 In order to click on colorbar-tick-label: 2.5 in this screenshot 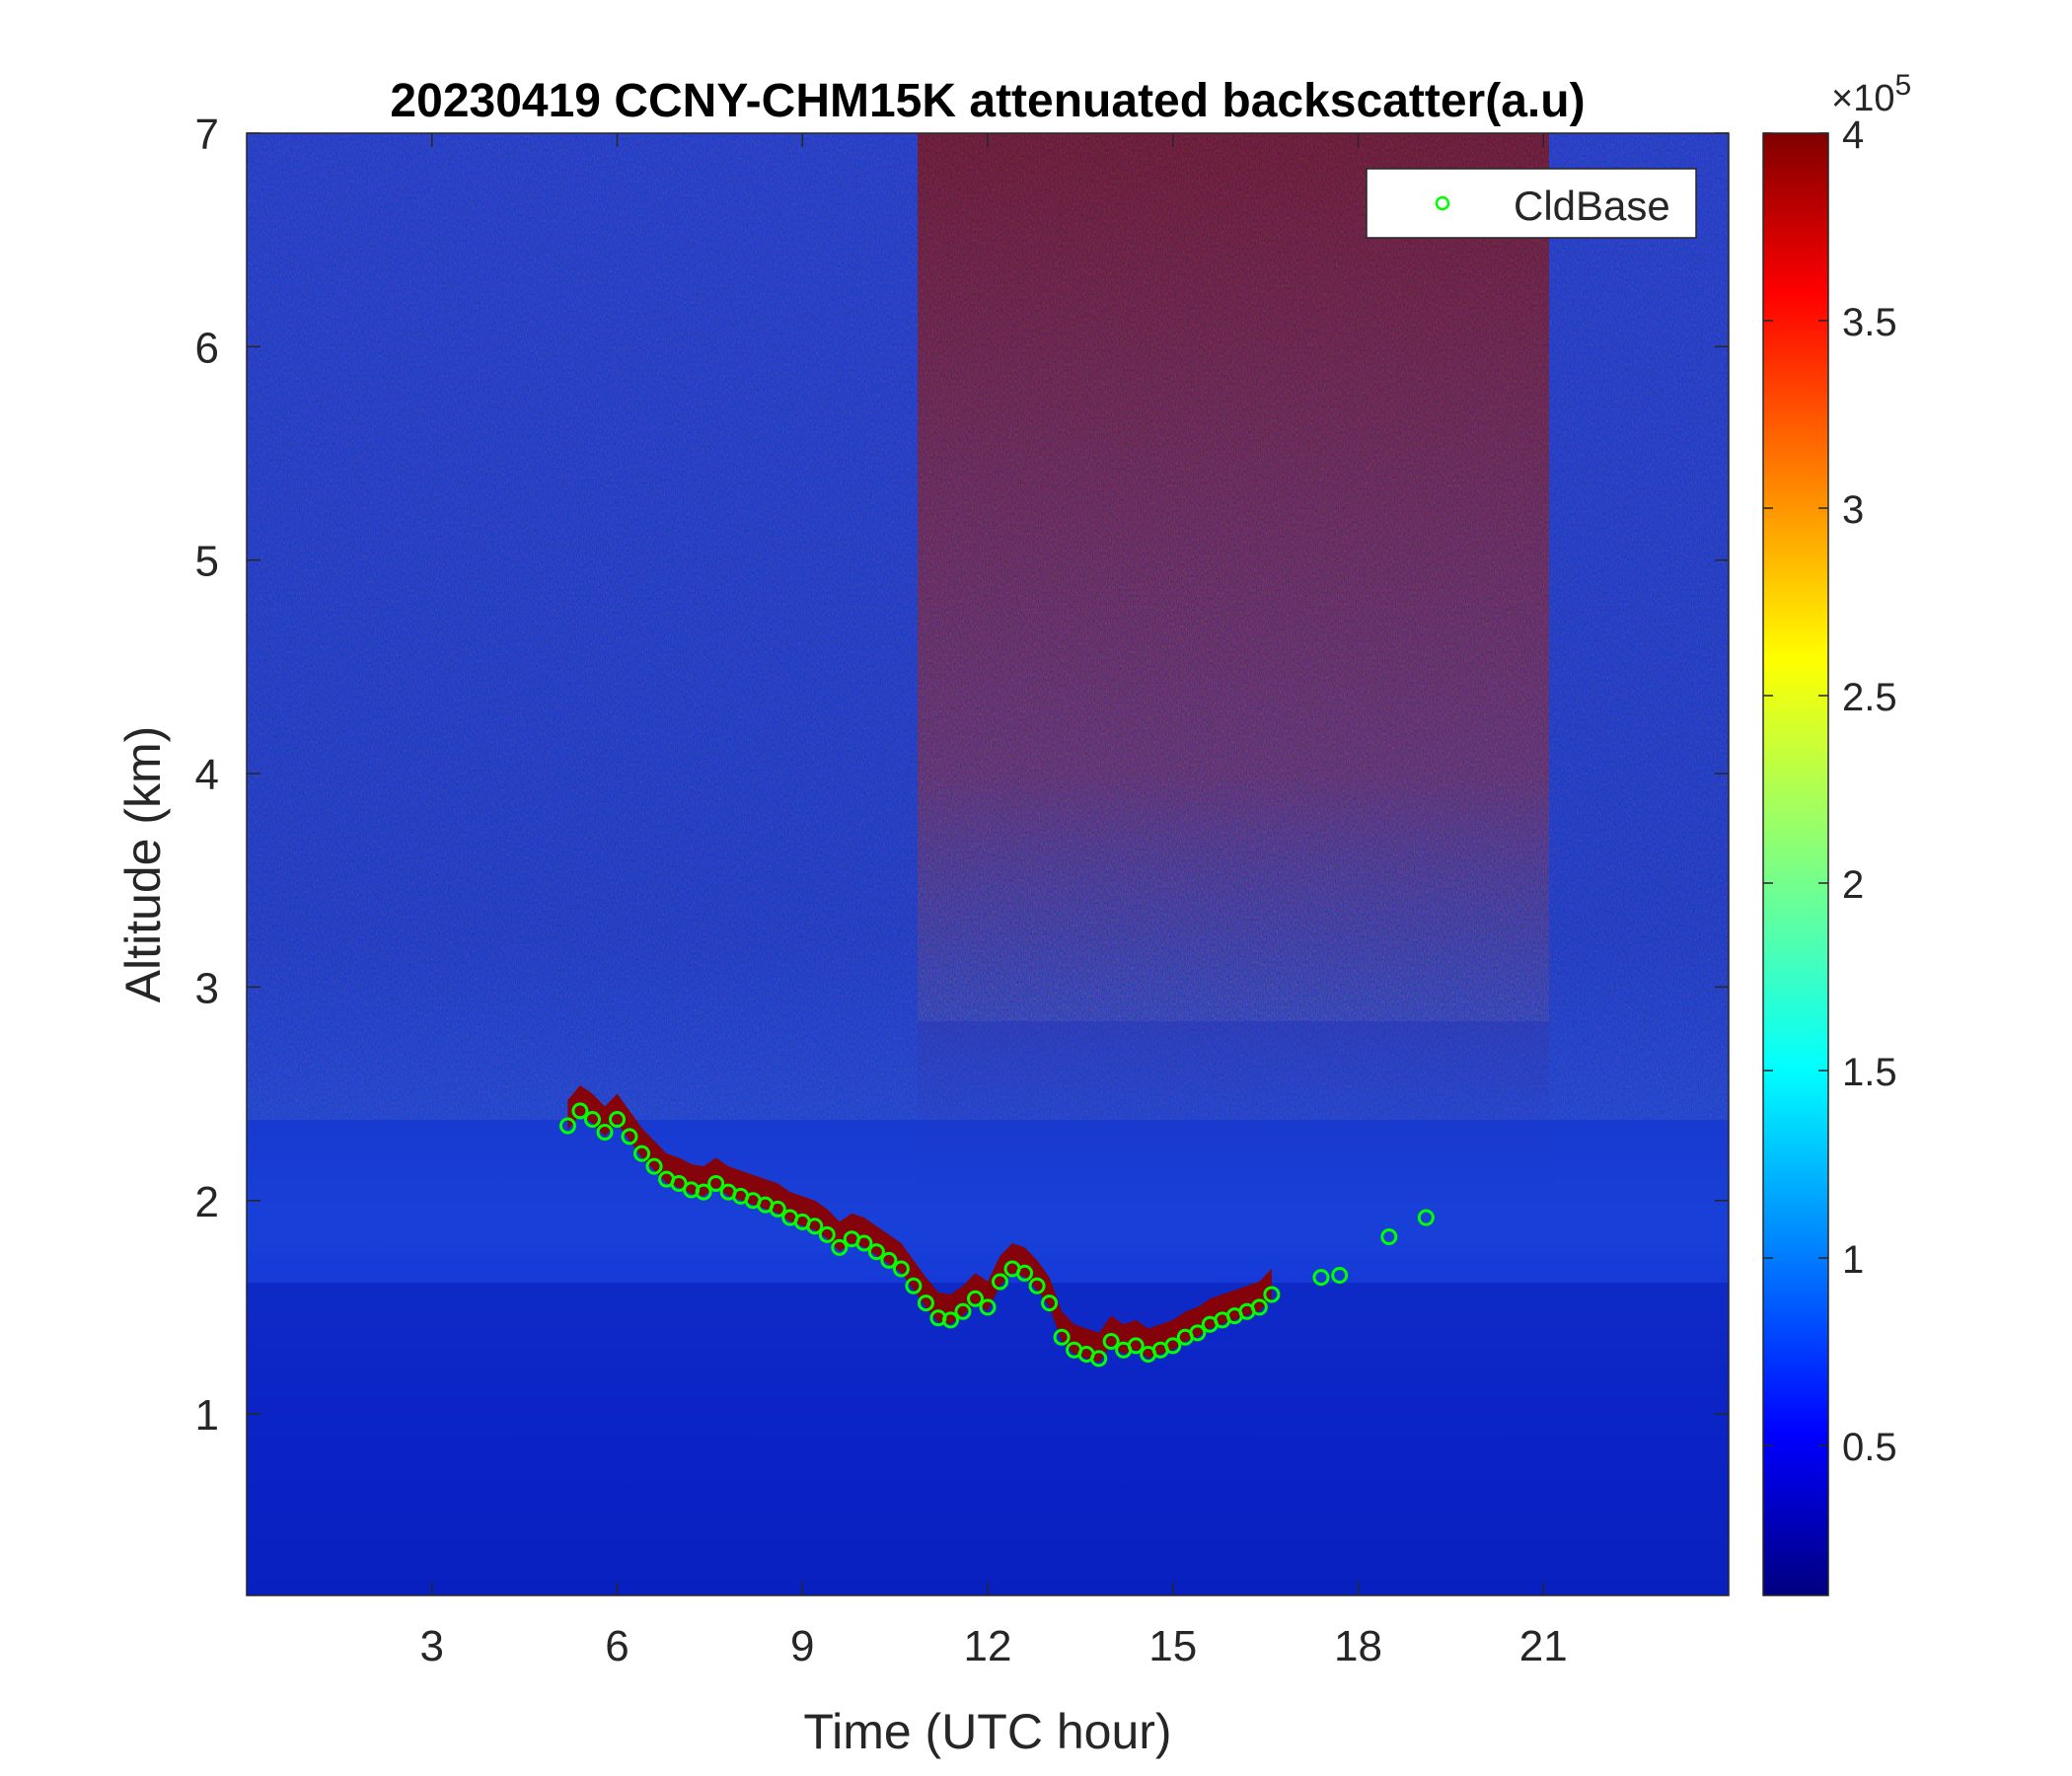, I will do `click(1870, 698)`.